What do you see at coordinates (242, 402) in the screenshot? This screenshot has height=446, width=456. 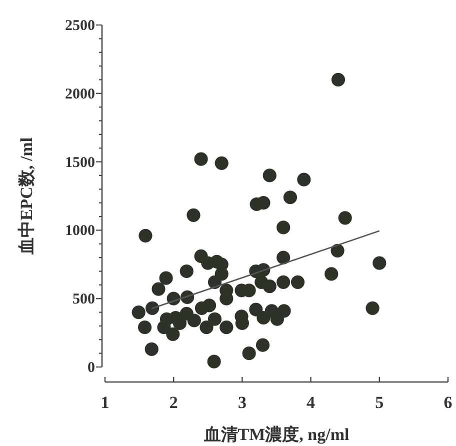 I see `x-tick-label: 3` at bounding box center [242, 402].